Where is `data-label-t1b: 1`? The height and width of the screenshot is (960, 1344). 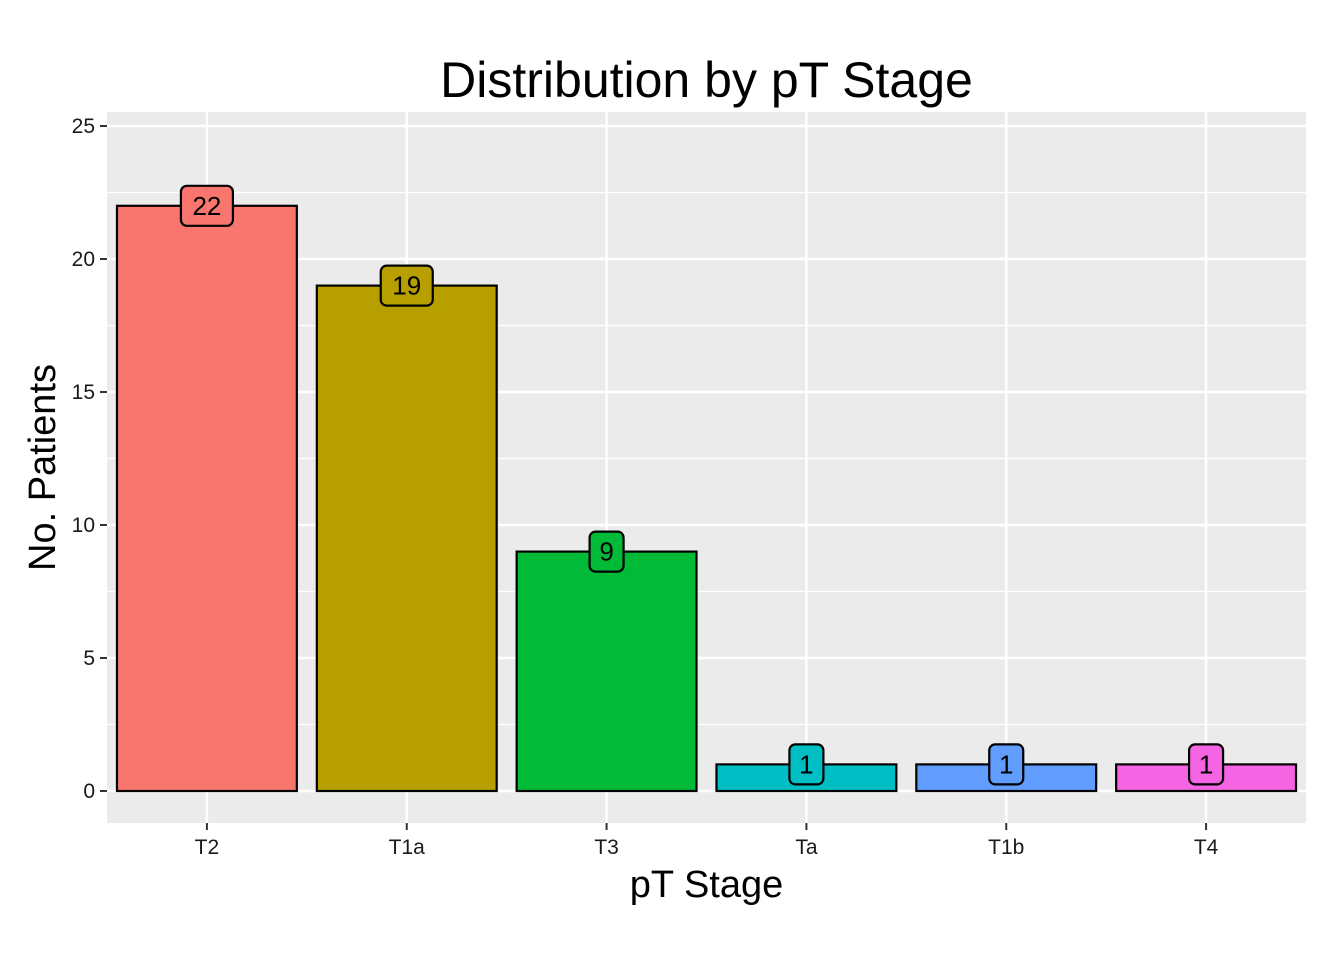
data-label-t1b: 1 is located at coordinates (1006, 764).